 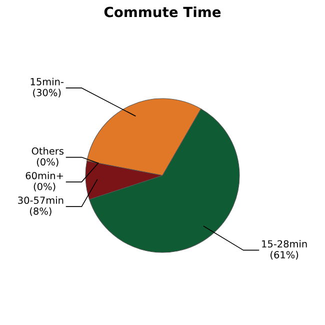 I want to click on slice-label: 30-57min, so click(x=41, y=200).